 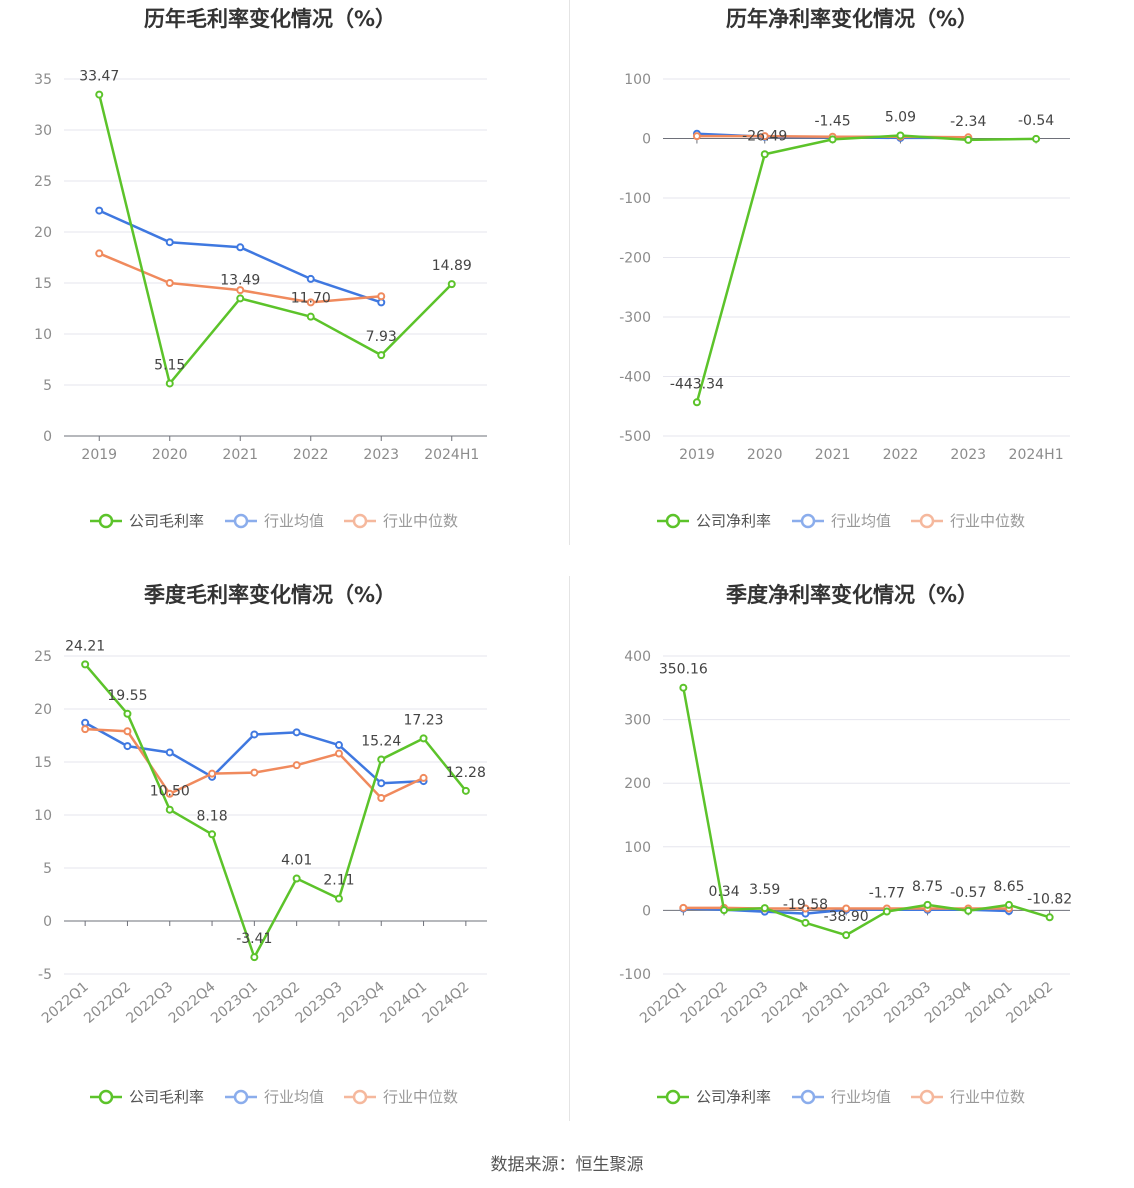 I want to click on data-label: 12.28, so click(x=466, y=773).